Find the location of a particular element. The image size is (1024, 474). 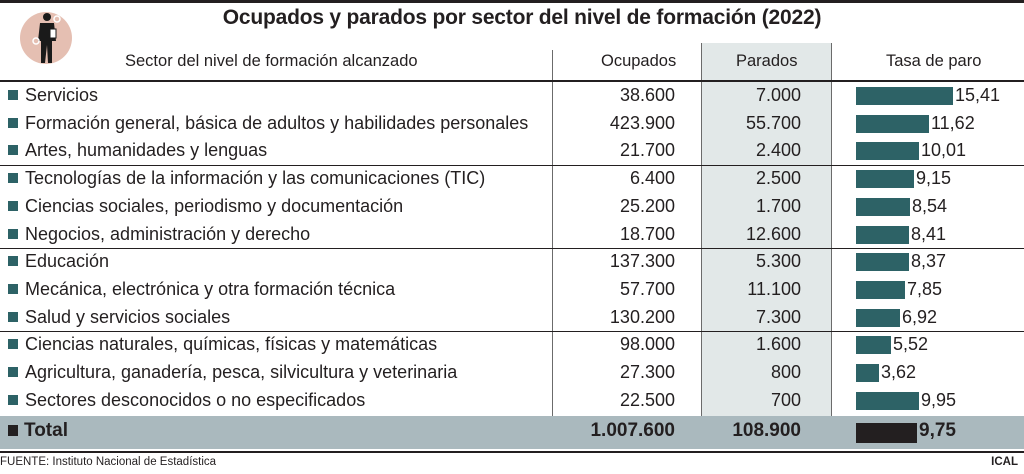

parados-value: 7.000 is located at coordinates (778, 95).